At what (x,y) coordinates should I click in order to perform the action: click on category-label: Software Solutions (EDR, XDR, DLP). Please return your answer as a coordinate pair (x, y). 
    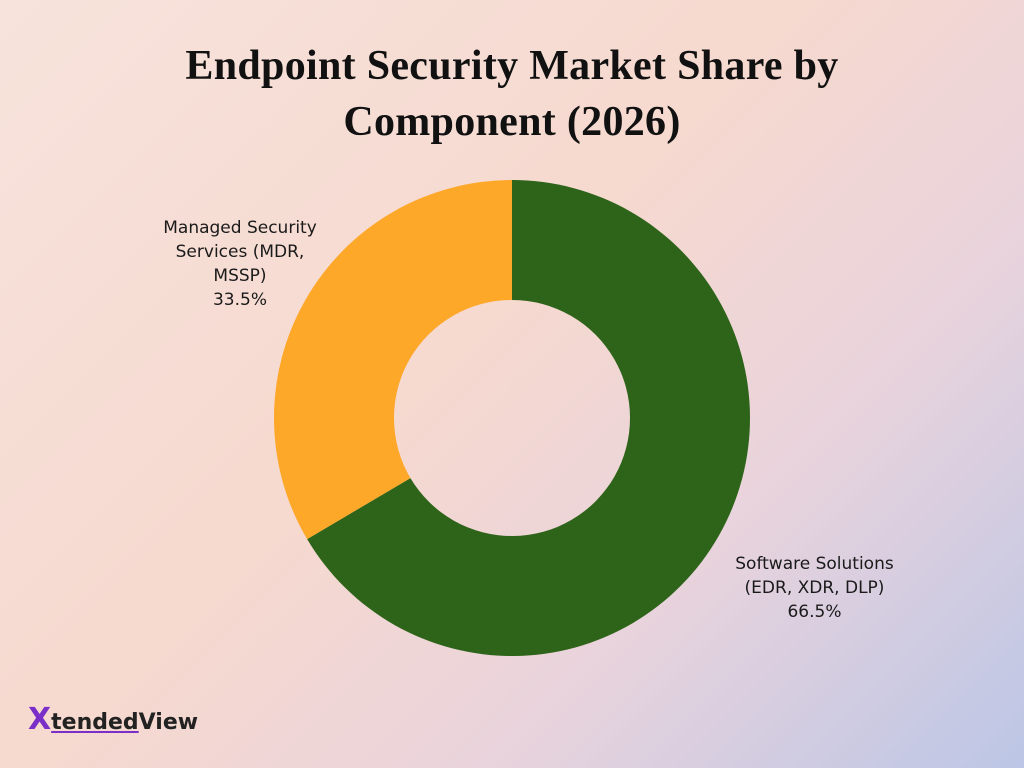
    Looking at the image, I should click on (814, 576).